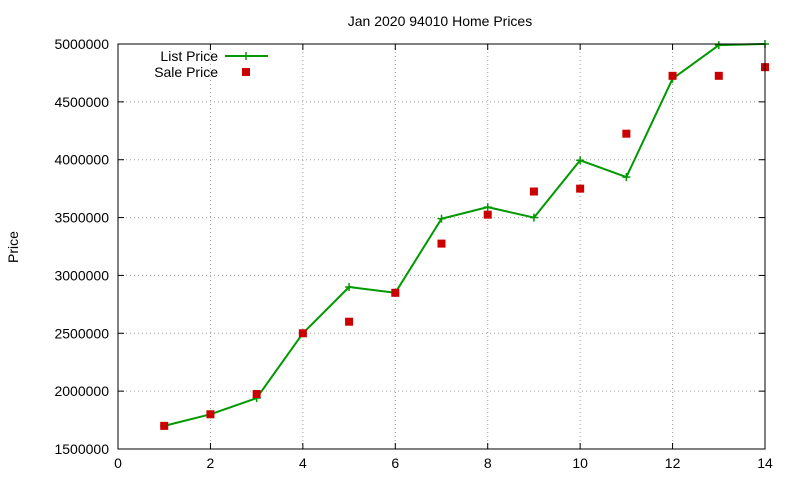 The width and height of the screenshot is (800, 480). What do you see at coordinates (580, 463) in the screenshot?
I see `x-tick-label: 10` at bounding box center [580, 463].